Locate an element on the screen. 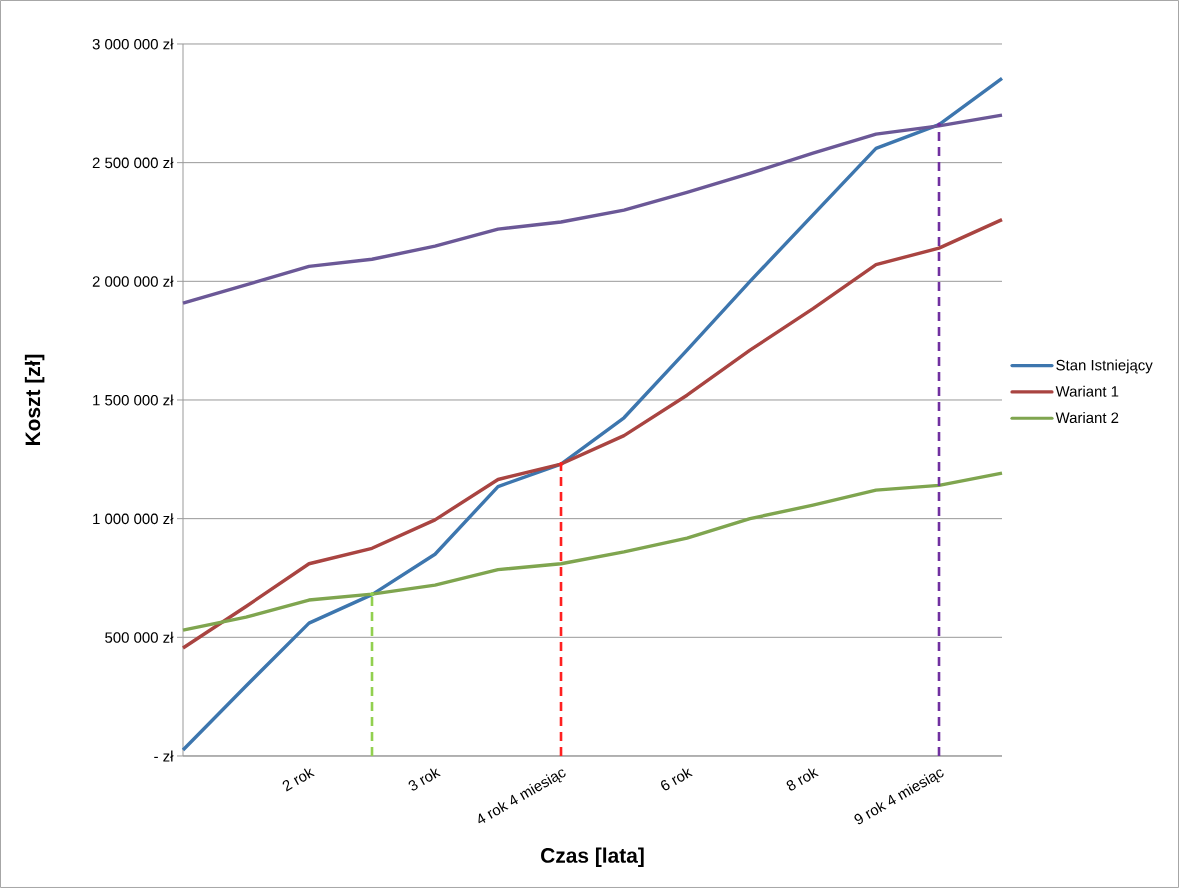 Image resolution: width=1179 pixels, height=888 pixels. x-tick-label: 3 rok is located at coordinates (424, 779).